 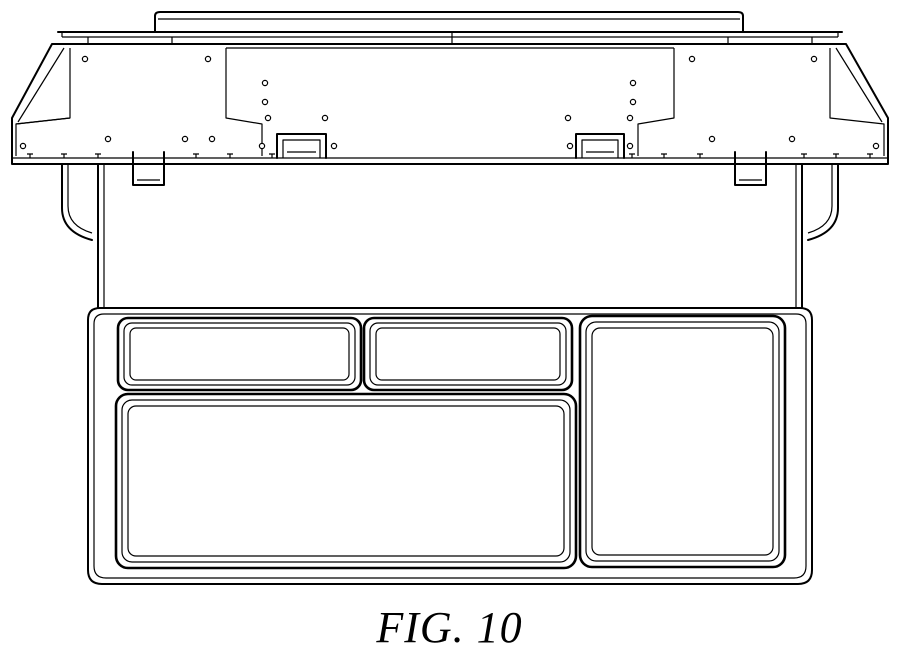 I want to click on mounting-holes, so click(x=449, y=102).